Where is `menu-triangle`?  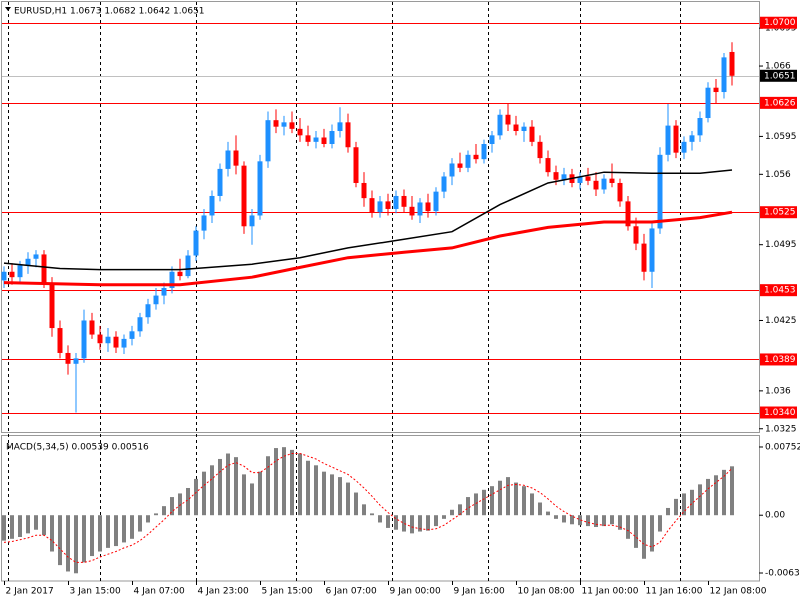 menu-triangle is located at coordinates (8, 9).